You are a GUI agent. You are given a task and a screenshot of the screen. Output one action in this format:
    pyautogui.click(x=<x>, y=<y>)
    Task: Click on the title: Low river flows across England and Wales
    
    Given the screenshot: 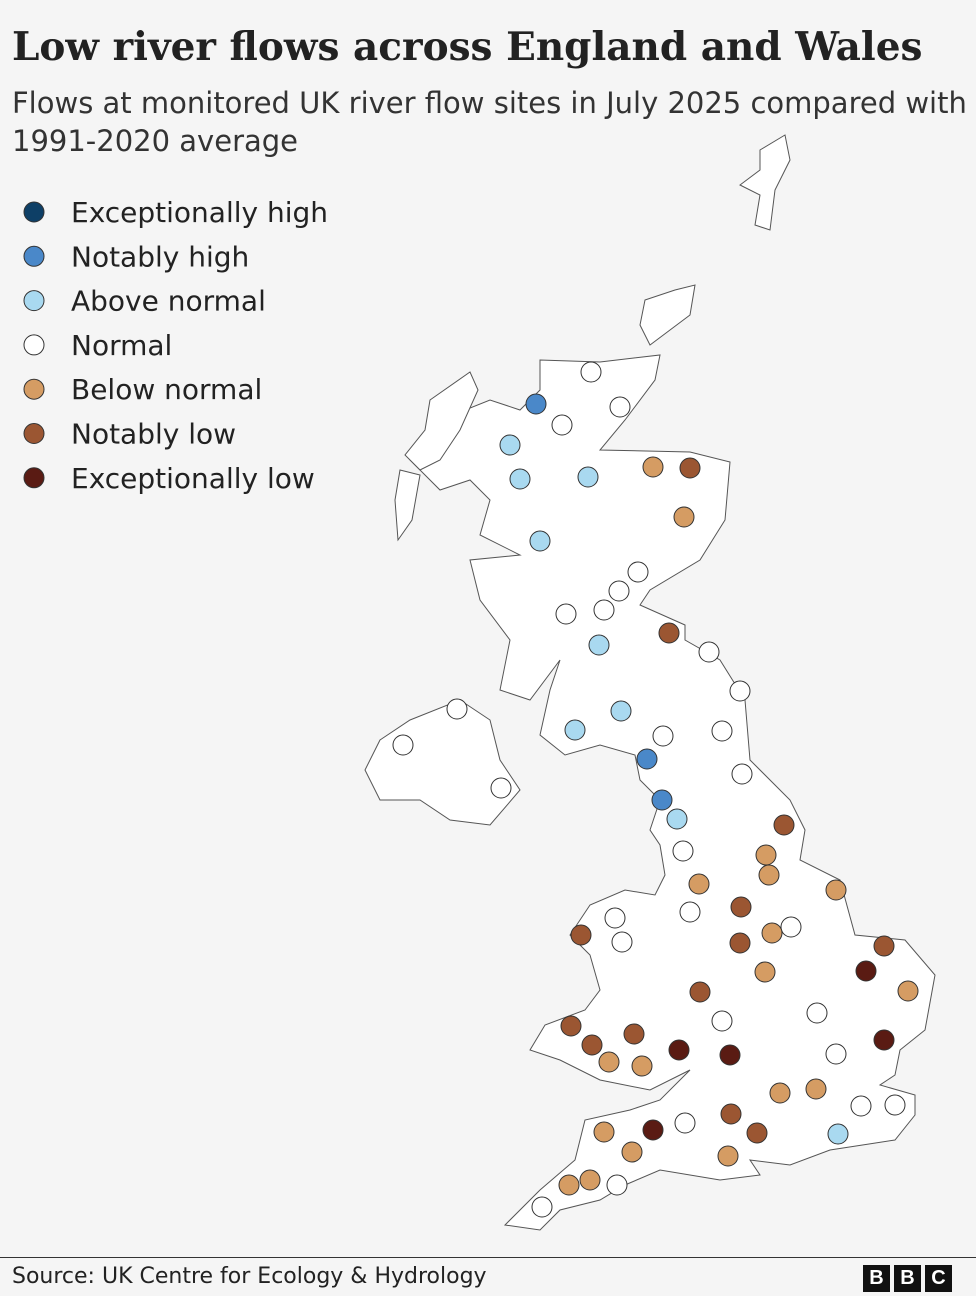 What is the action you would take?
    pyautogui.click(x=467, y=47)
    